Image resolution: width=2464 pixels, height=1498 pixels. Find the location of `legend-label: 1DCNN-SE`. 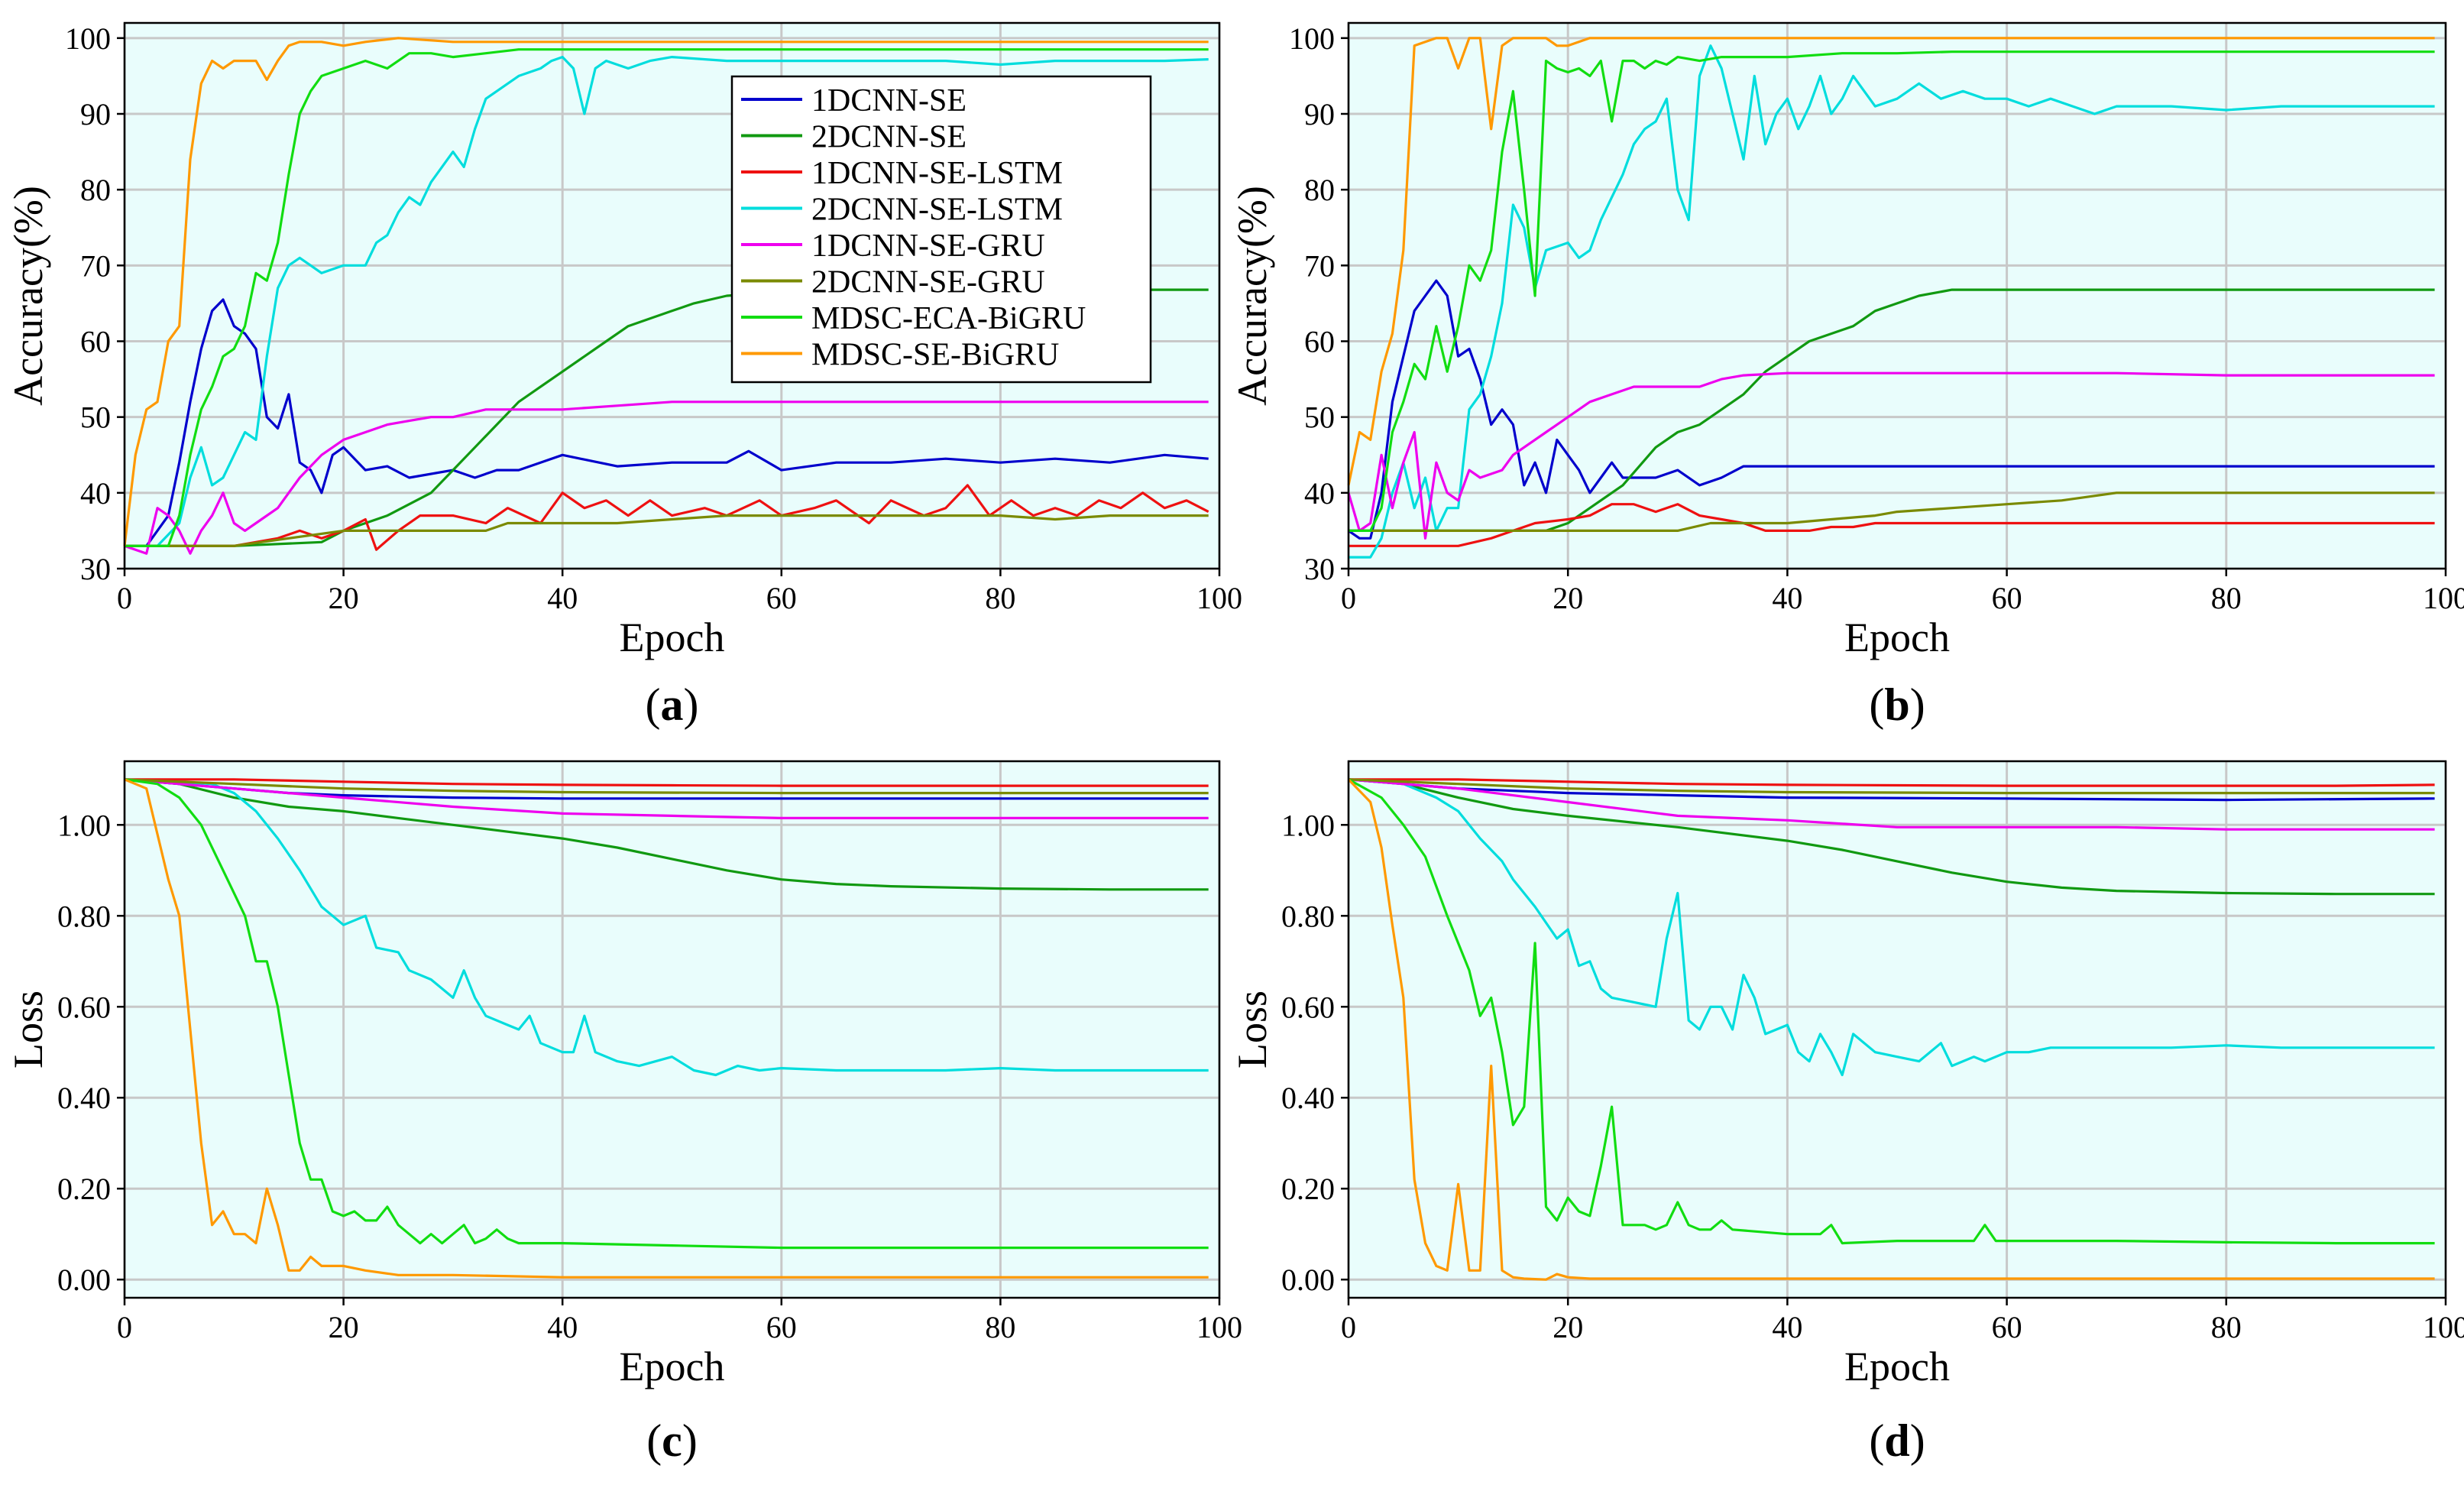

legend-label: 1DCNN-SE is located at coordinates (888, 100).